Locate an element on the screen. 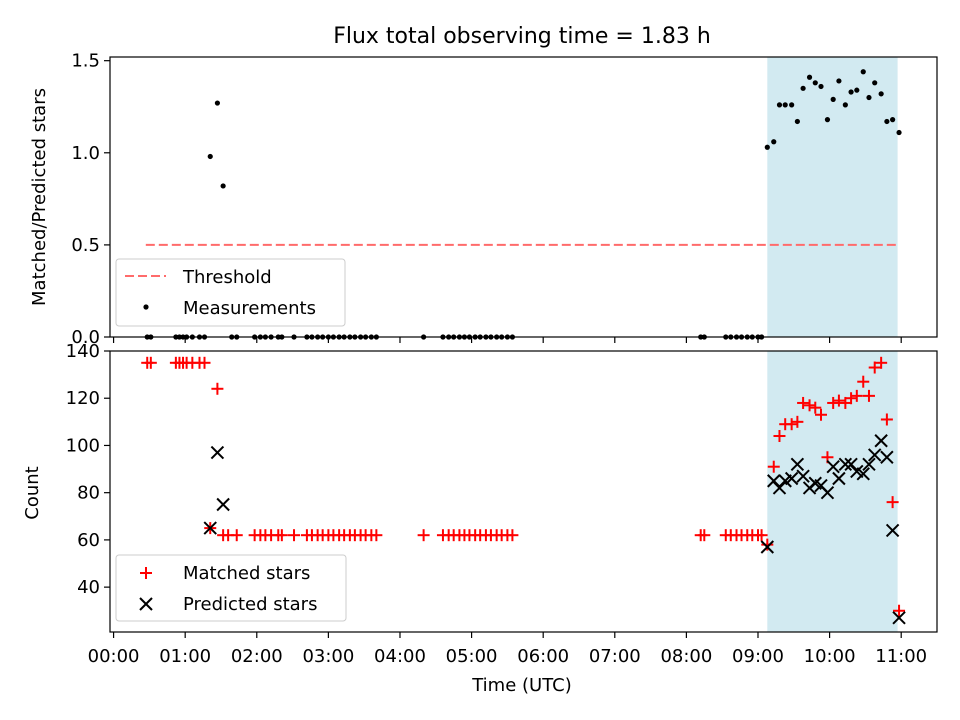  bottom-legend: Matched stars Predicted stars is located at coordinates (231, 588).